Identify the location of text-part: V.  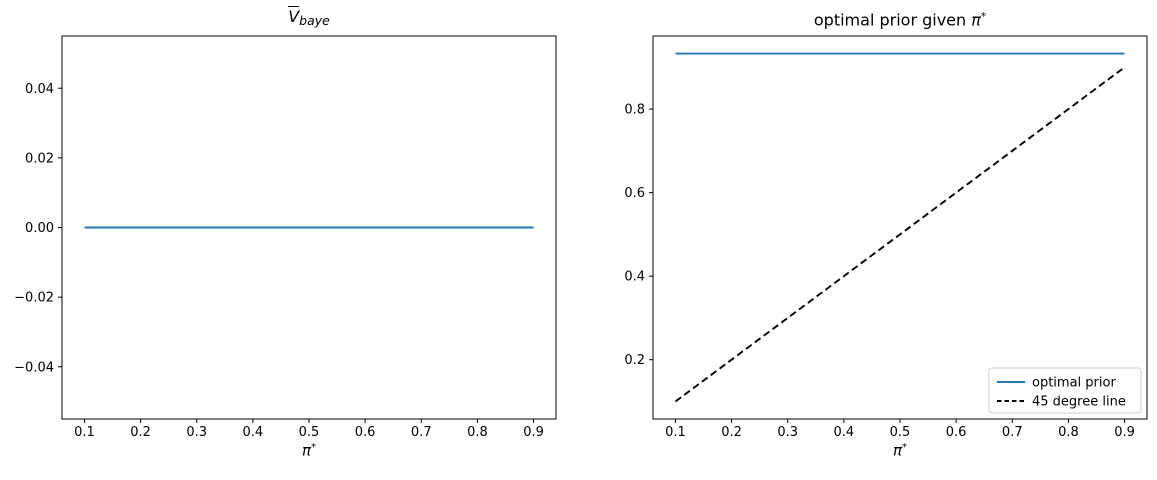
(294, 16).